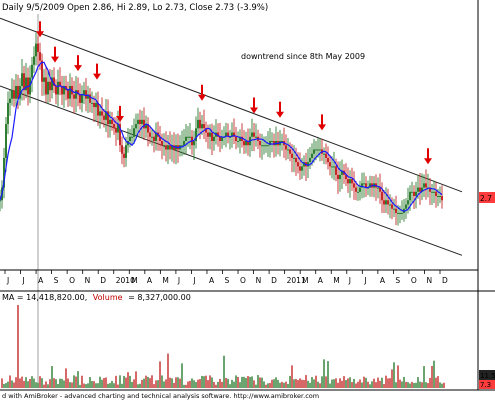 This screenshot has height=400, width=495. I want to click on x-tick-label: M, so click(305, 280).